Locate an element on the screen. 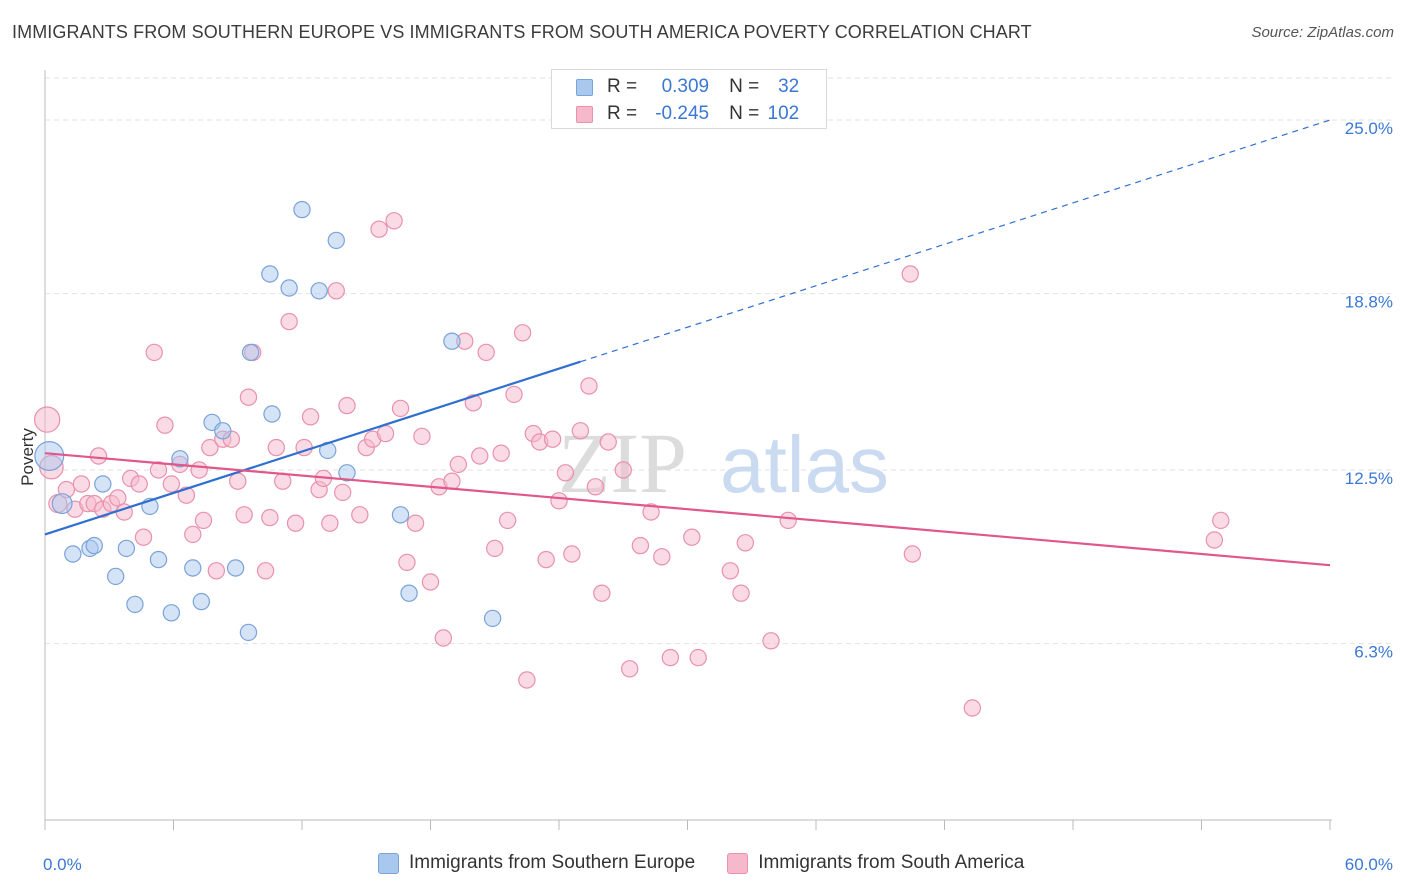 The image size is (1406, 892). watermark-atlas: atlas is located at coordinates (804, 464).